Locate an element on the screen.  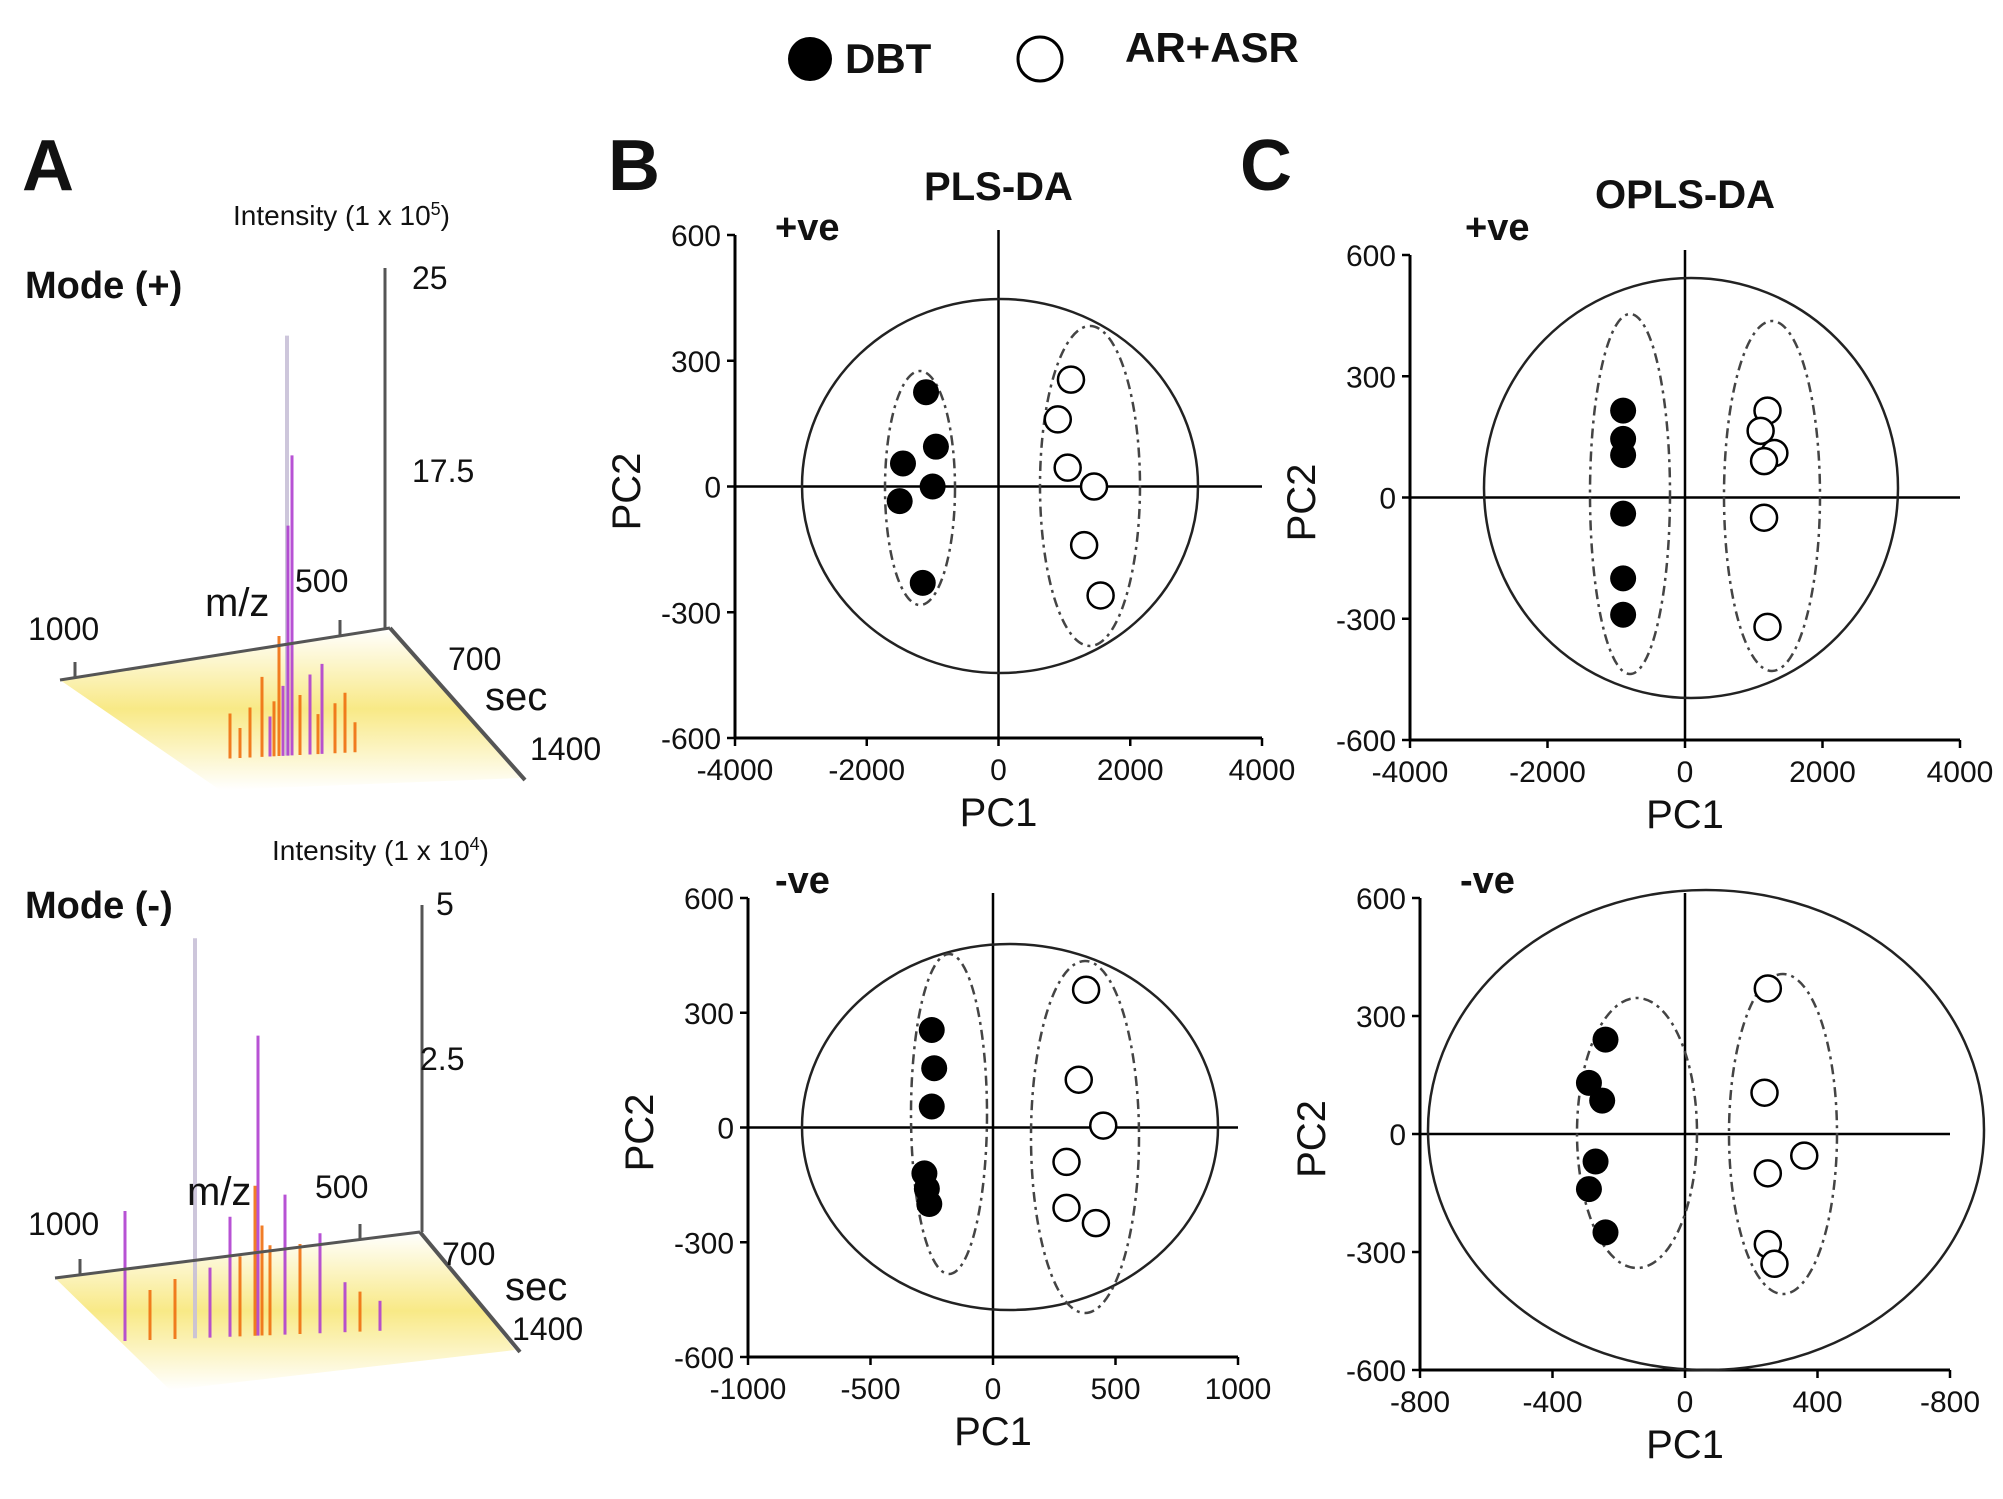
spectrum-positive-mode: Mode (+) is located at coordinates (103, 286).